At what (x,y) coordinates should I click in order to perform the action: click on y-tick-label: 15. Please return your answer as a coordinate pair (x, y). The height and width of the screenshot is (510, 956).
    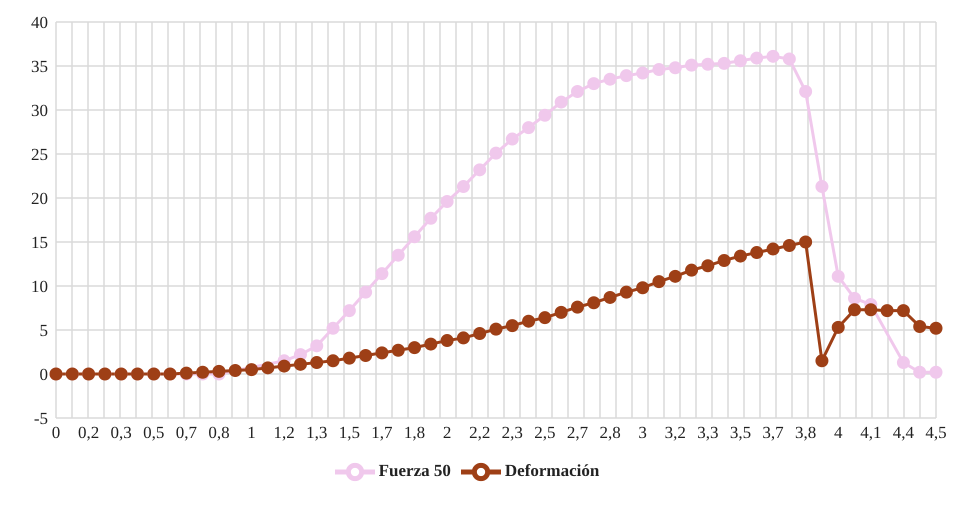
    Looking at the image, I should click on (39, 242).